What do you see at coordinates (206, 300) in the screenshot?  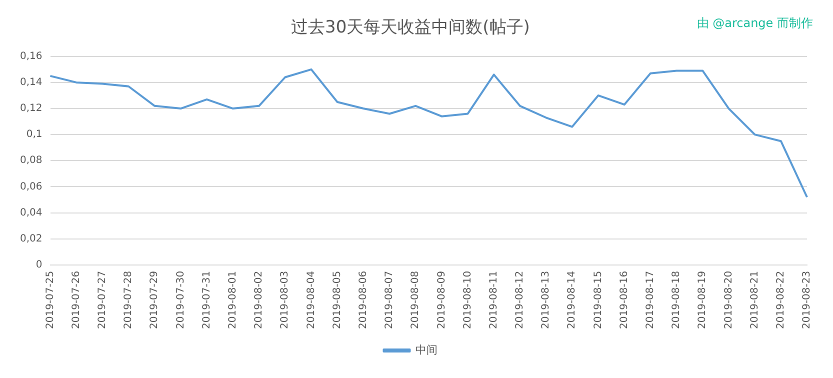 I see `x-tick-label: 2019-07-31` at bounding box center [206, 300].